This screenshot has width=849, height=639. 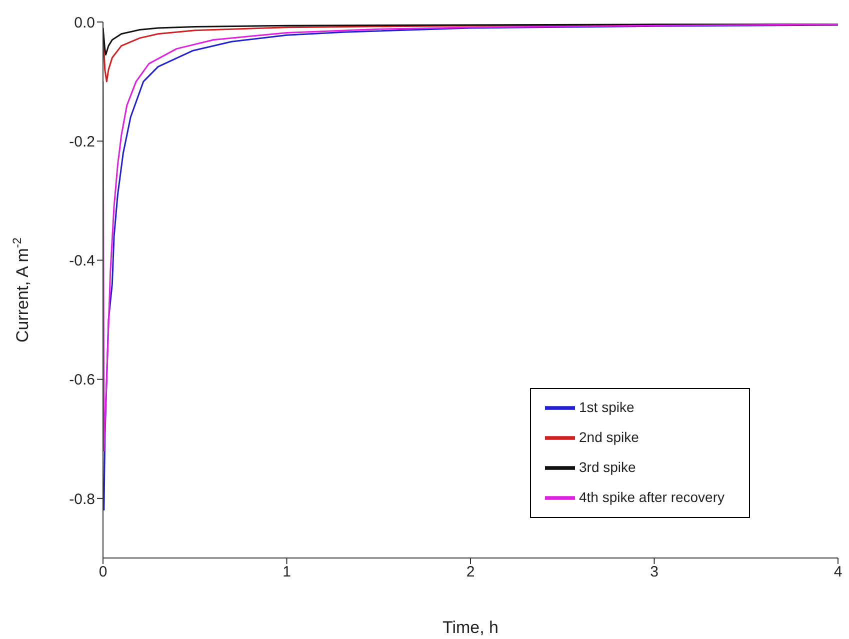 I want to click on legend-label: 1st spike, so click(x=606, y=407).